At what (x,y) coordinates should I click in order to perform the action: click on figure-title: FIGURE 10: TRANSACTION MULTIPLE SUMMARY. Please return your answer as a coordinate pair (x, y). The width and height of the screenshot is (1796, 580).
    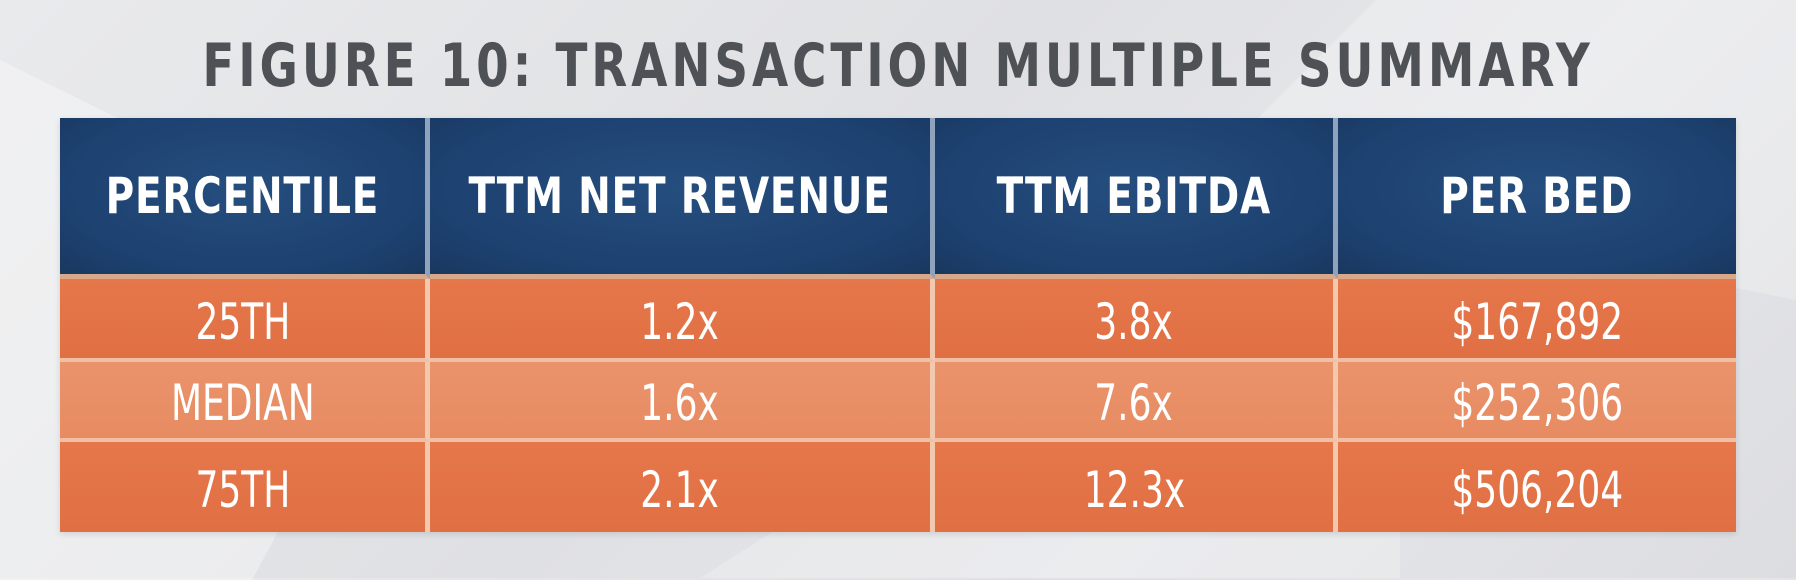
    Looking at the image, I should click on (898, 66).